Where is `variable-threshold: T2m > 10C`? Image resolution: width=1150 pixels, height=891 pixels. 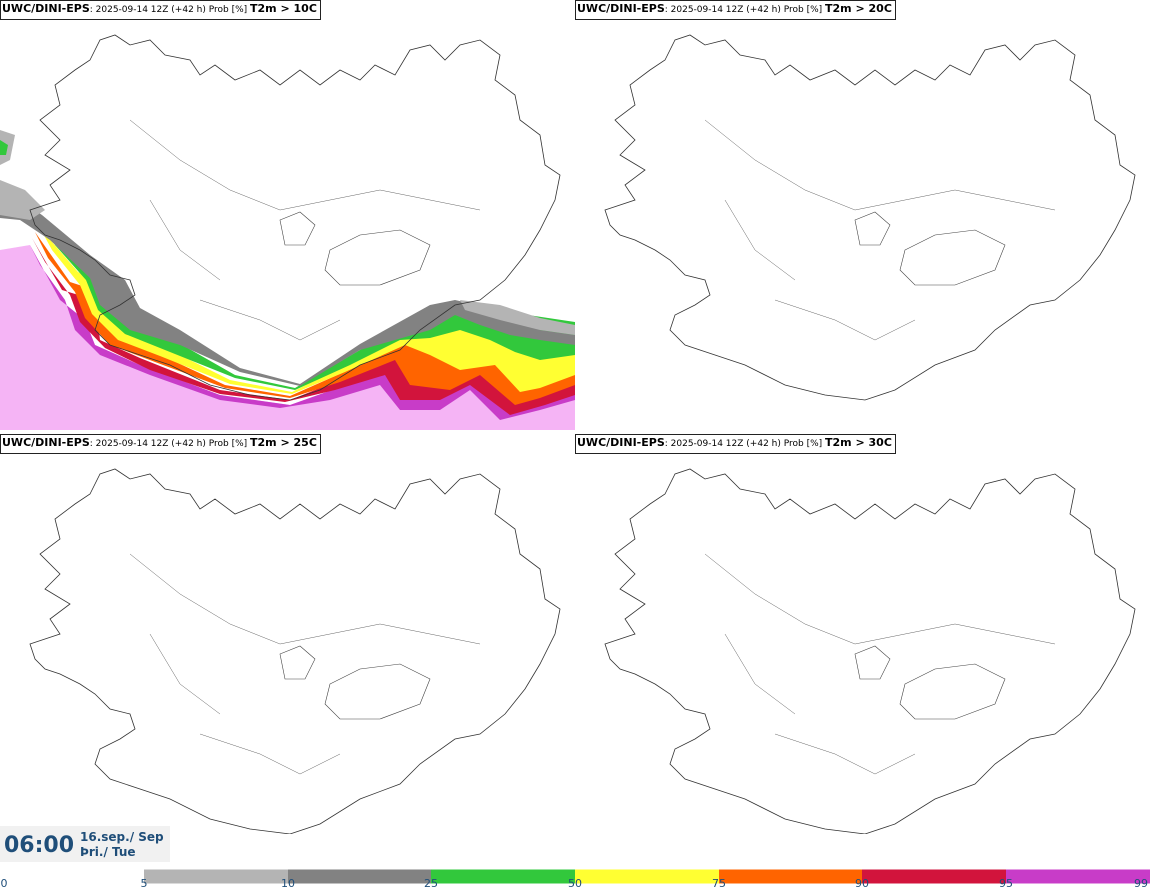 variable-threshold: T2m > 10C is located at coordinates (283, 8).